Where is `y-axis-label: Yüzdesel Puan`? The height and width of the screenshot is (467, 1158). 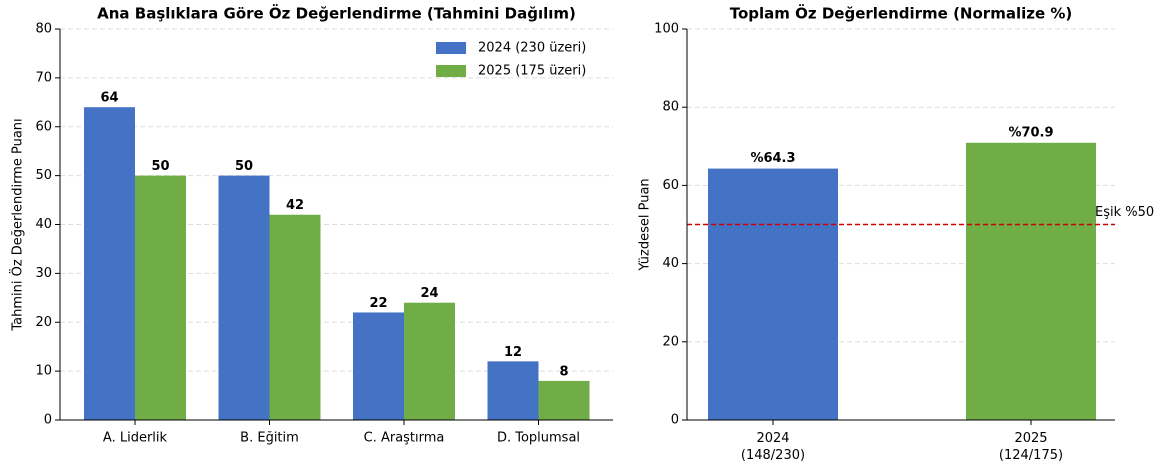 y-axis-label: Yüzdesel Puan is located at coordinates (645, 224).